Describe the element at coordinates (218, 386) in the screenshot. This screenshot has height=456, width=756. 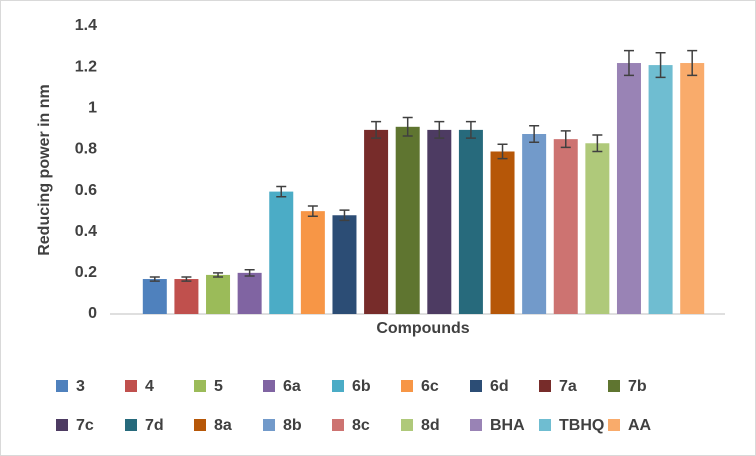
I see `legend-label: 5` at that location.